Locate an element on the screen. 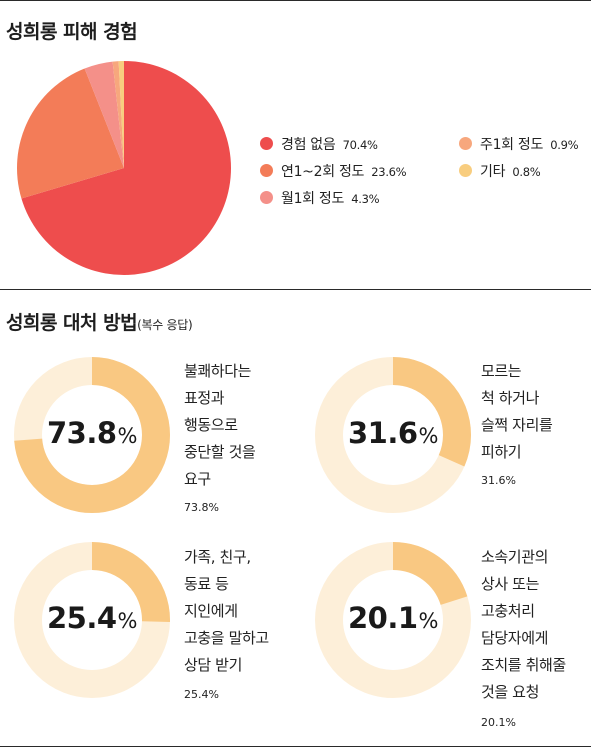 Image resolution: width=591 pixels, height=750 pixels. donut-center-unit-request-stop: % is located at coordinates (127, 436).